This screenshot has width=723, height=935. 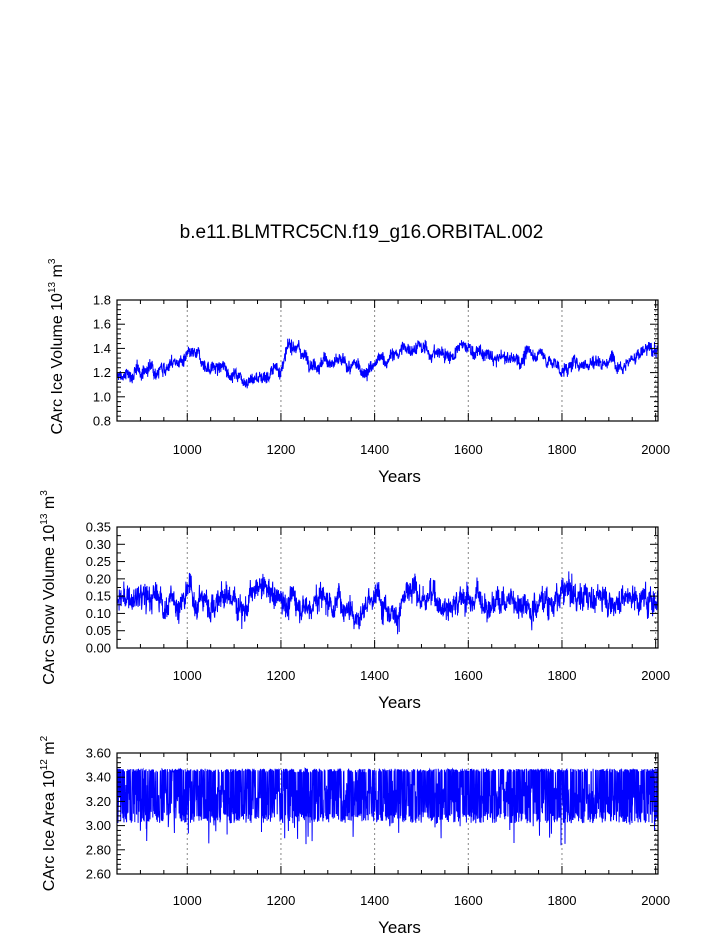 I want to click on y-axis-title-prefix: CArc Snow Volume 10, so click(x=49, y=605).